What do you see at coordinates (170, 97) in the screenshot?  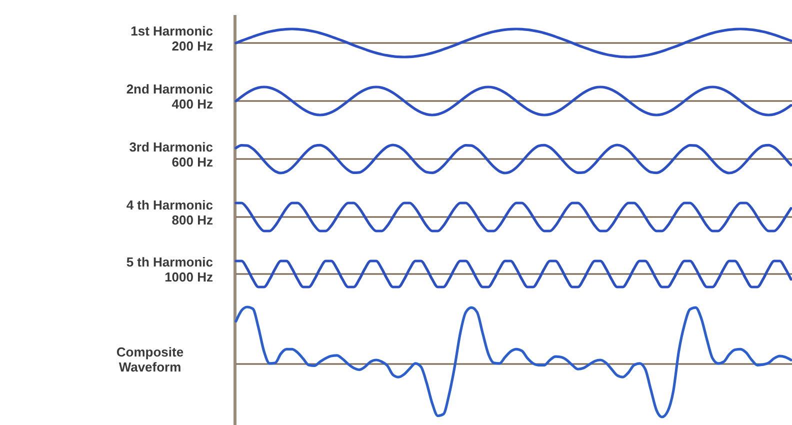 I see `y-axis-title: 2nd Harmonic 400 Hz` at bounding box center [170, 97].